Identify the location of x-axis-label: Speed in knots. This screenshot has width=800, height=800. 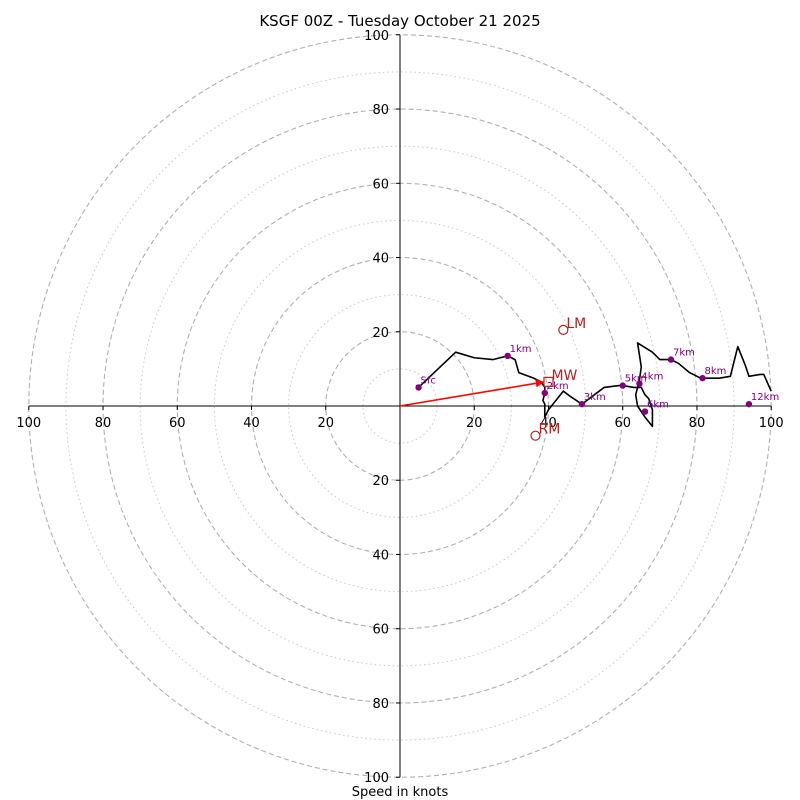
(400, 792).